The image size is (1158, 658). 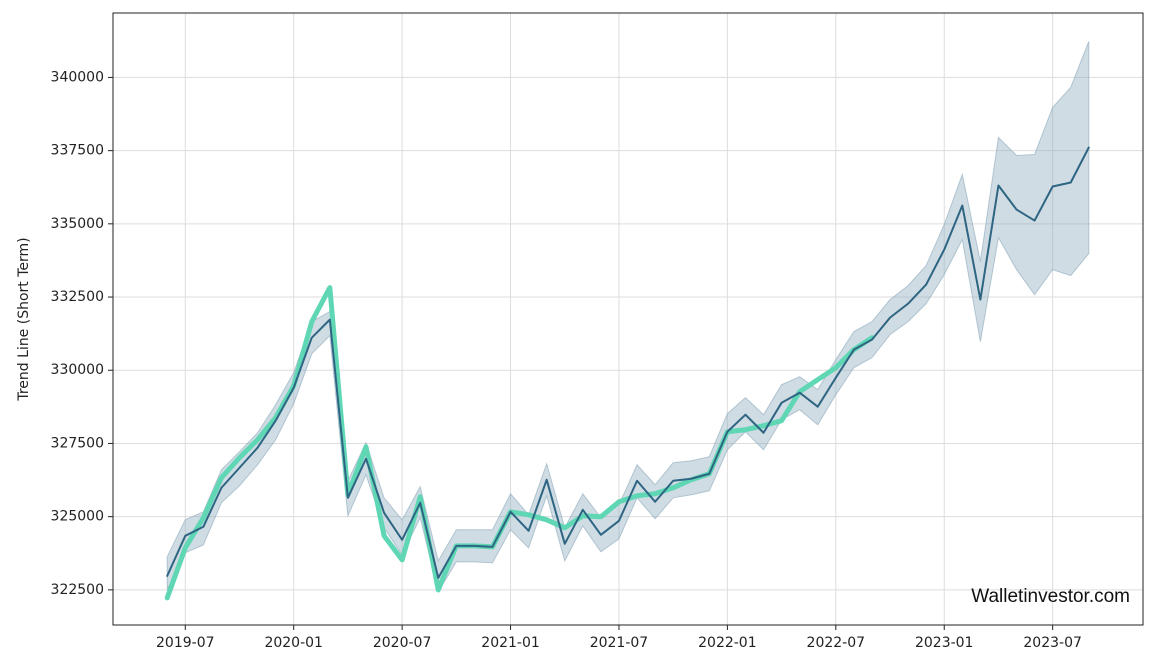 What do you see at coordinates (510, 643) in the screenshot?
I see `x-tick-label: 2021-01` at bounding box center [510, 643].